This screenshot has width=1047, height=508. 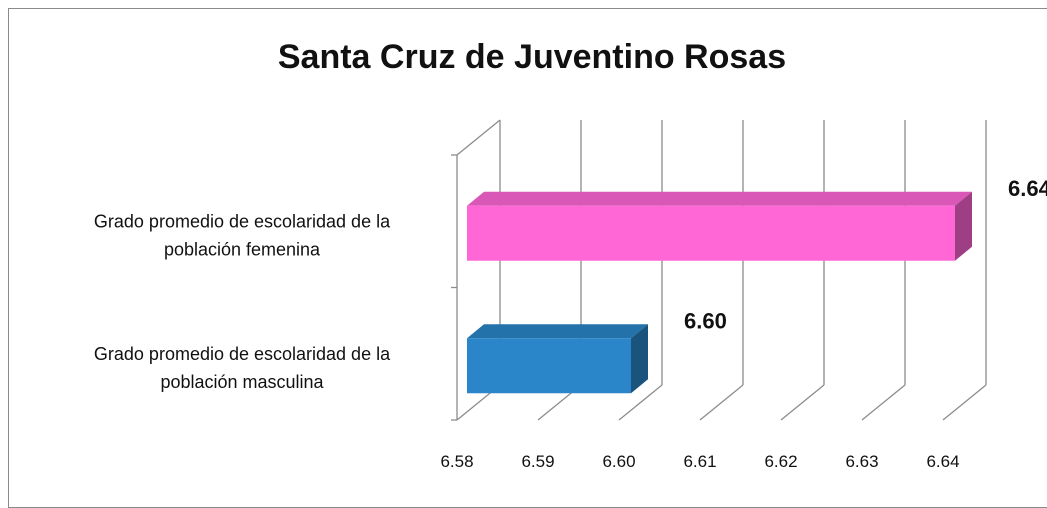 I want to click on x-tick-label: 6.62, so click(x=780, y=461).